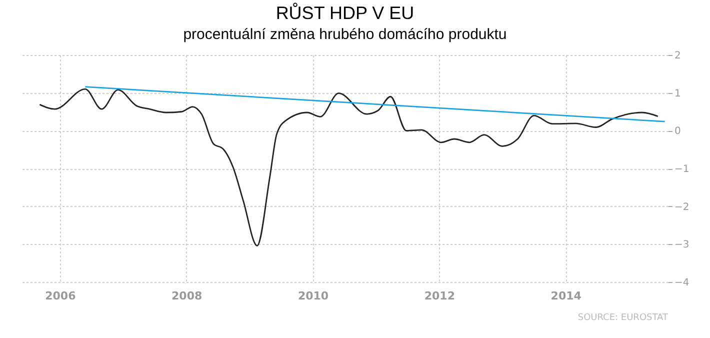  I want to click on chart-subtitle: procentuální změna hrubého domácího produktu, so click(345, 34).